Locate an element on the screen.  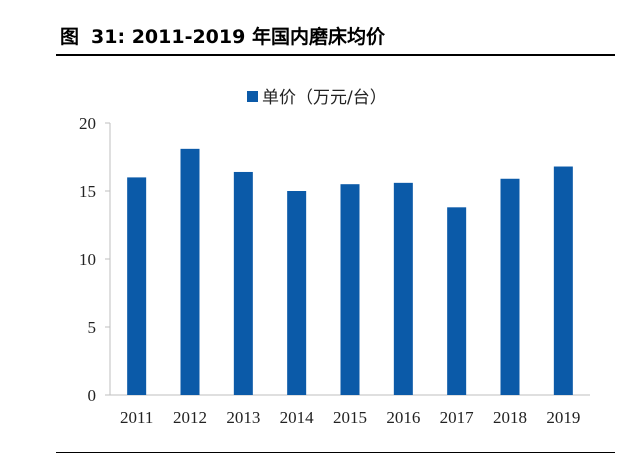
x-tick-label: 2011 is located at coordinates (136, 417).